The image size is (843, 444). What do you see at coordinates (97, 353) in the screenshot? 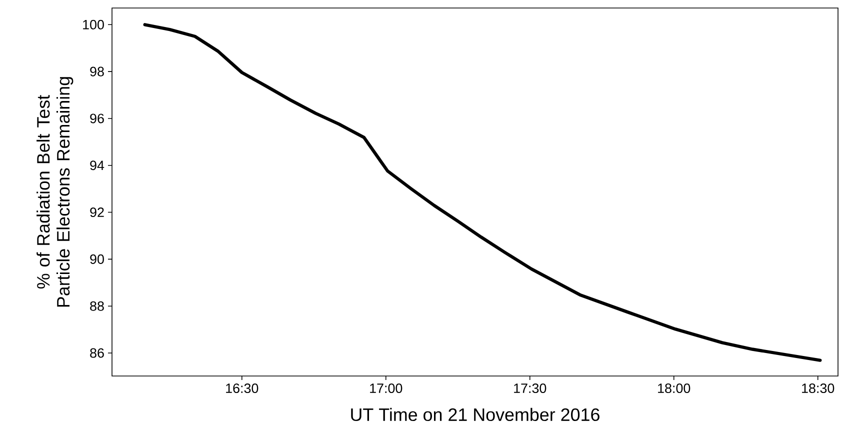
I see `y-tick-label: 86` at bounding box center [97, 353].